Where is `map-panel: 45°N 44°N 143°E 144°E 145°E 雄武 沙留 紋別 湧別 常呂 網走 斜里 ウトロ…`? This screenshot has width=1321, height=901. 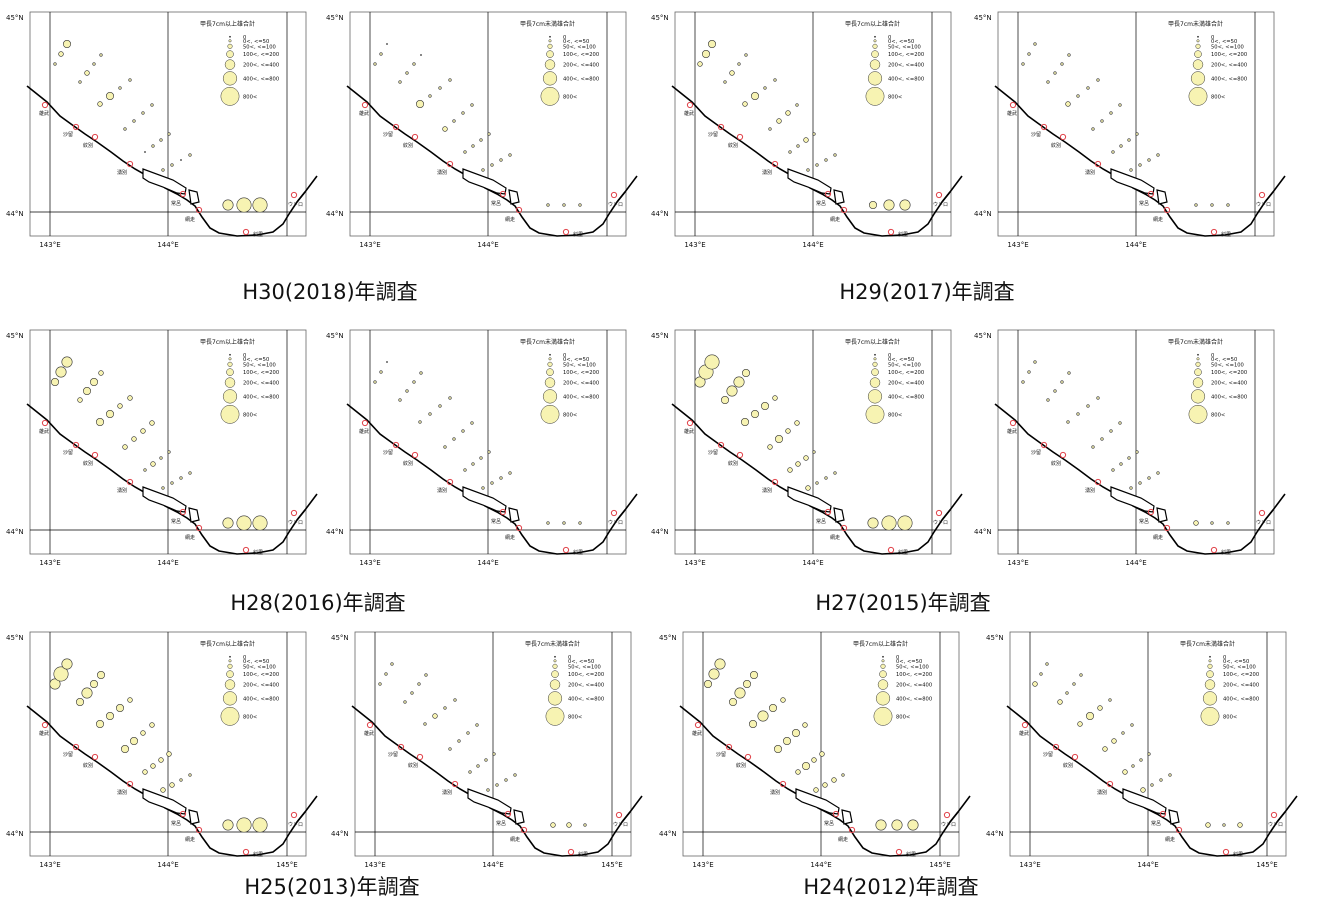
map-panel: 45°N 44°N 143°E 144°E 145°E 雄武 沙留 紋別 湧別 常呂 網走 斜里 ウトロ… is located at coordinates (162, 747).